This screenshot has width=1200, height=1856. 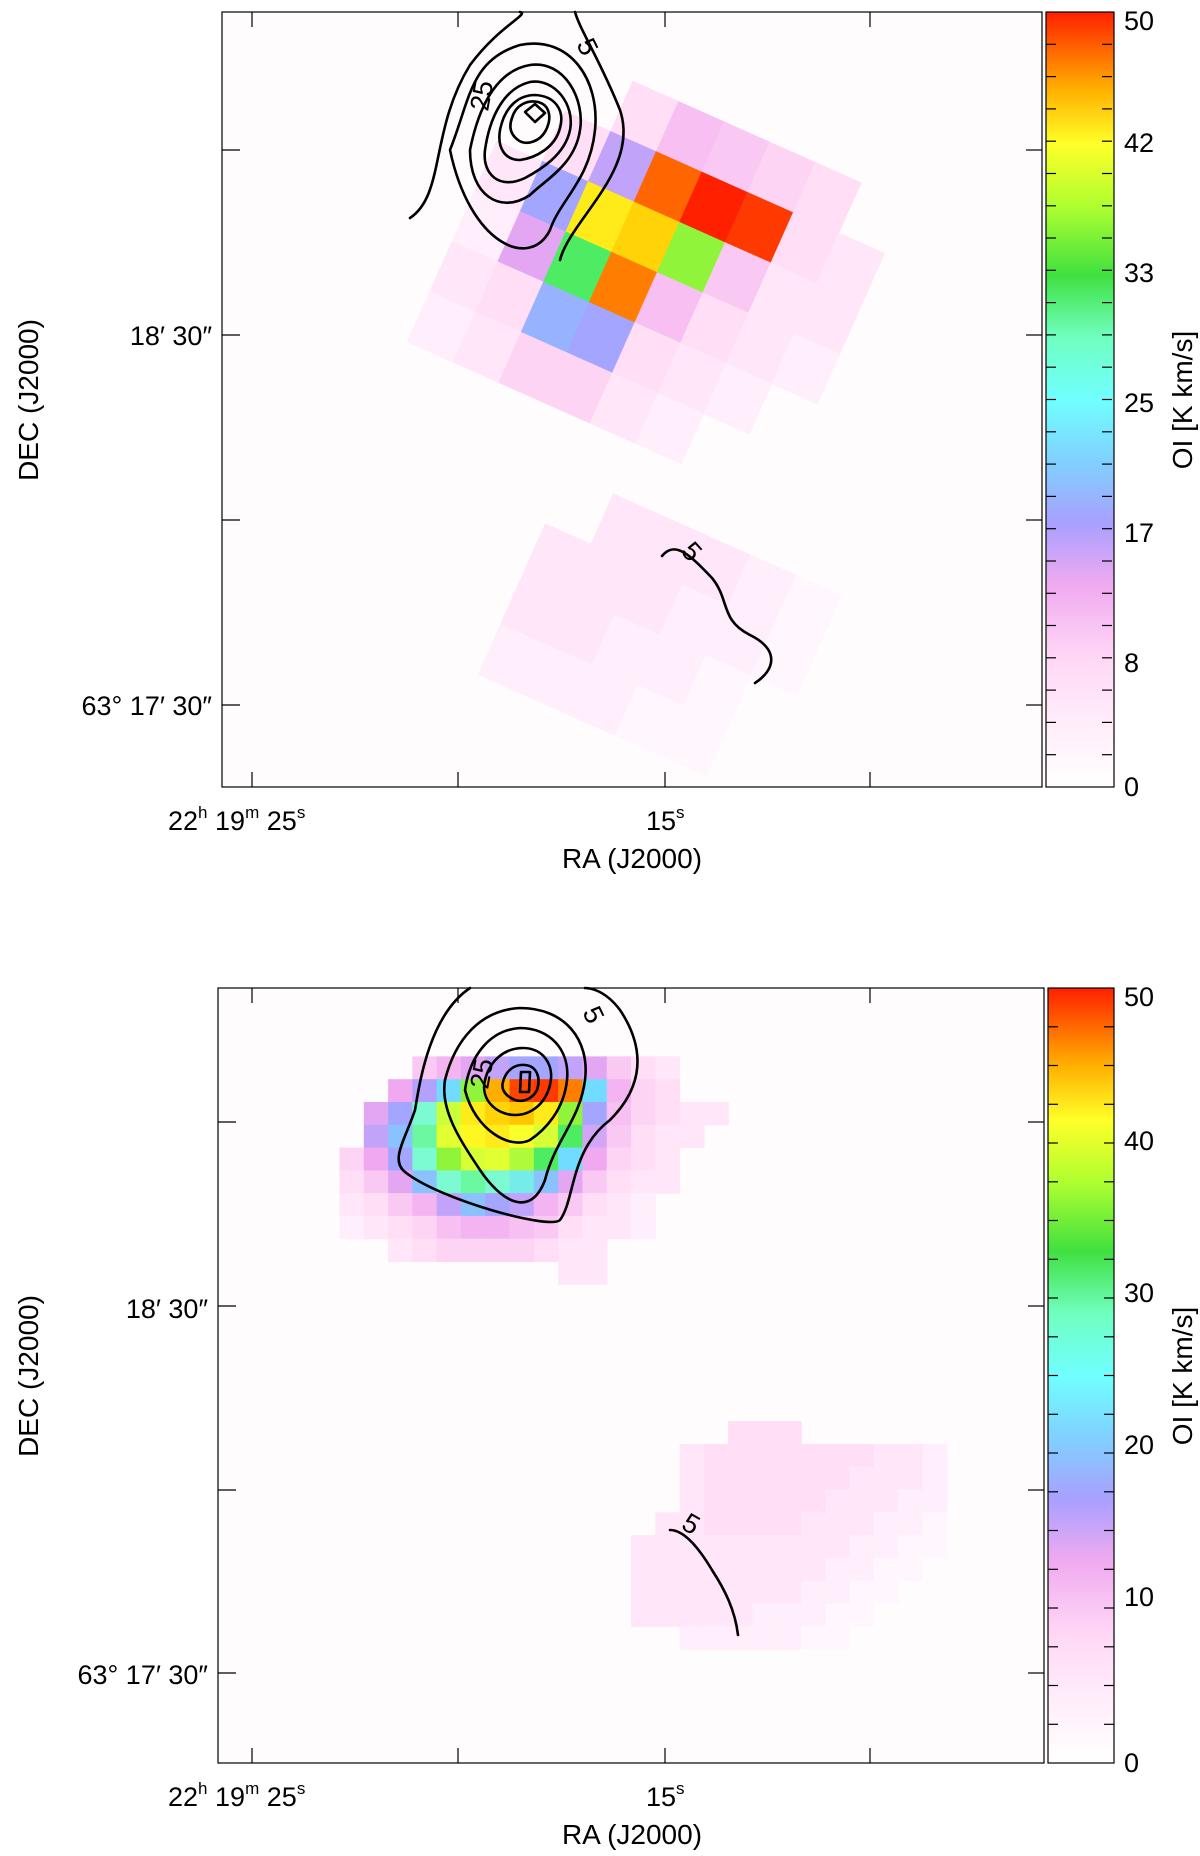 I want to click on y-axis-label: DEC (J2000), so click(x=28, y=400).